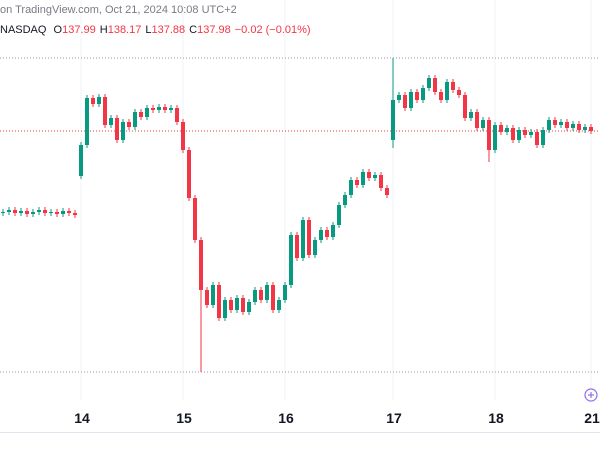 This screenshot has width=600, height=458. I want to click on ohlc-key: L, so click(148, 30).